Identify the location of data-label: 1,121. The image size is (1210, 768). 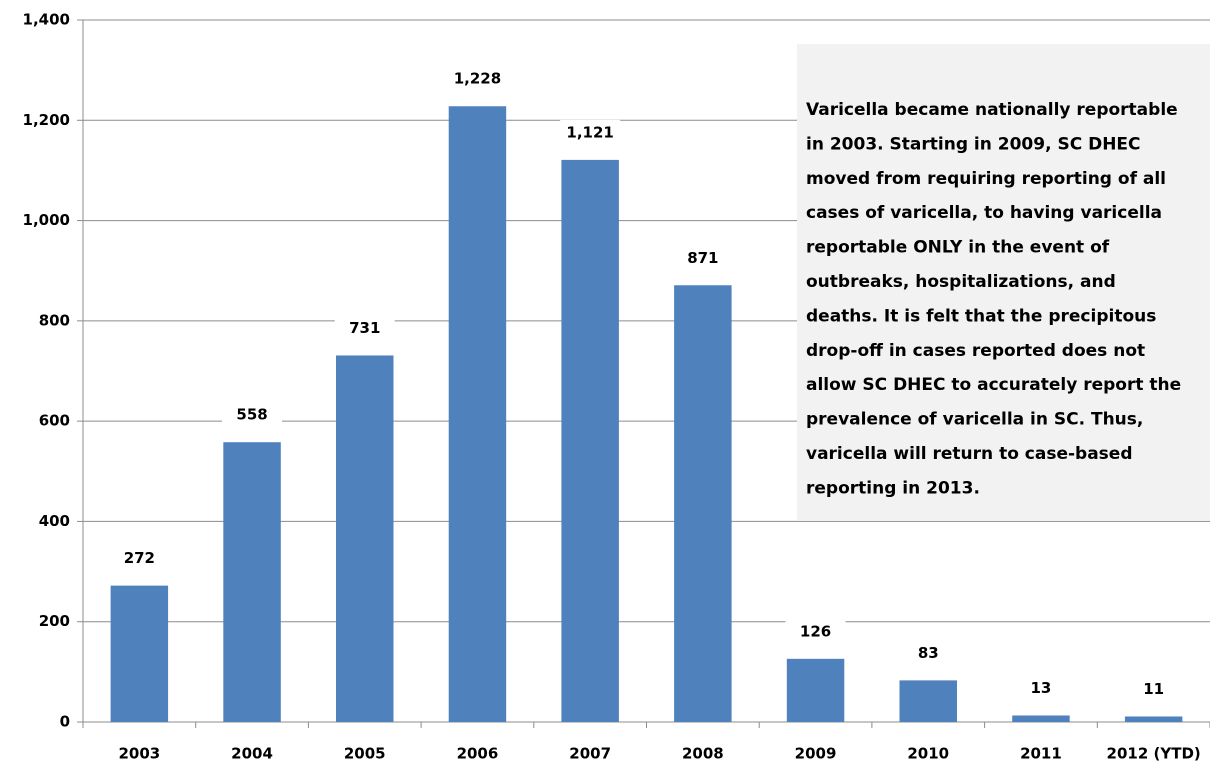
(589, 132).